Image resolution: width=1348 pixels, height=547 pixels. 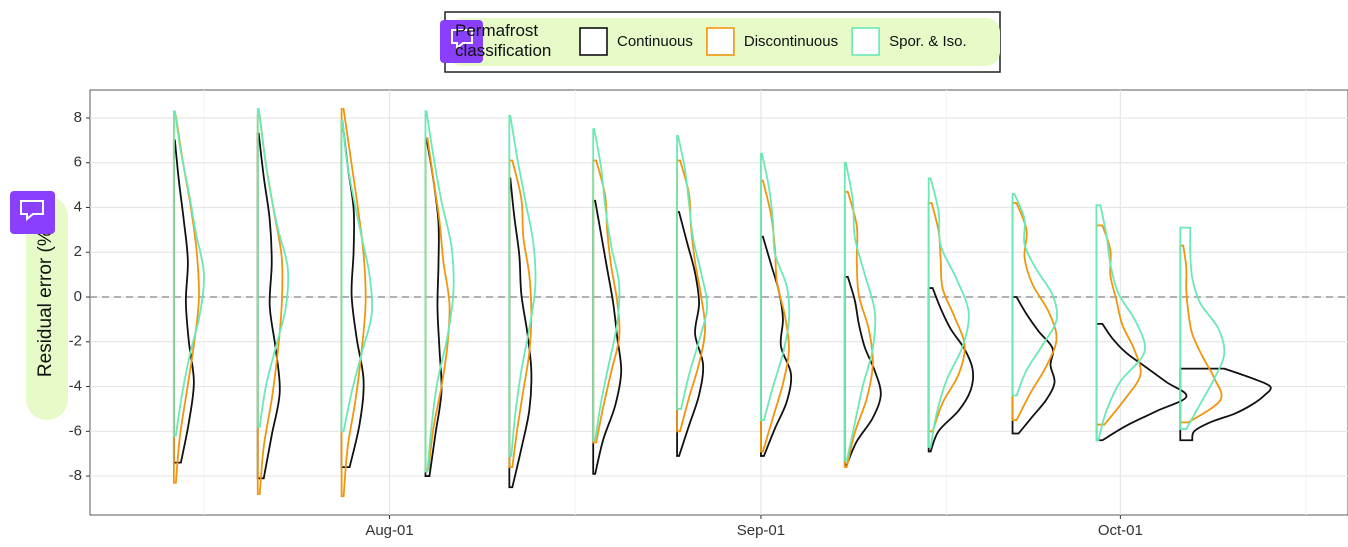 I want to click on label-highlight, so click(x=47, y=308).